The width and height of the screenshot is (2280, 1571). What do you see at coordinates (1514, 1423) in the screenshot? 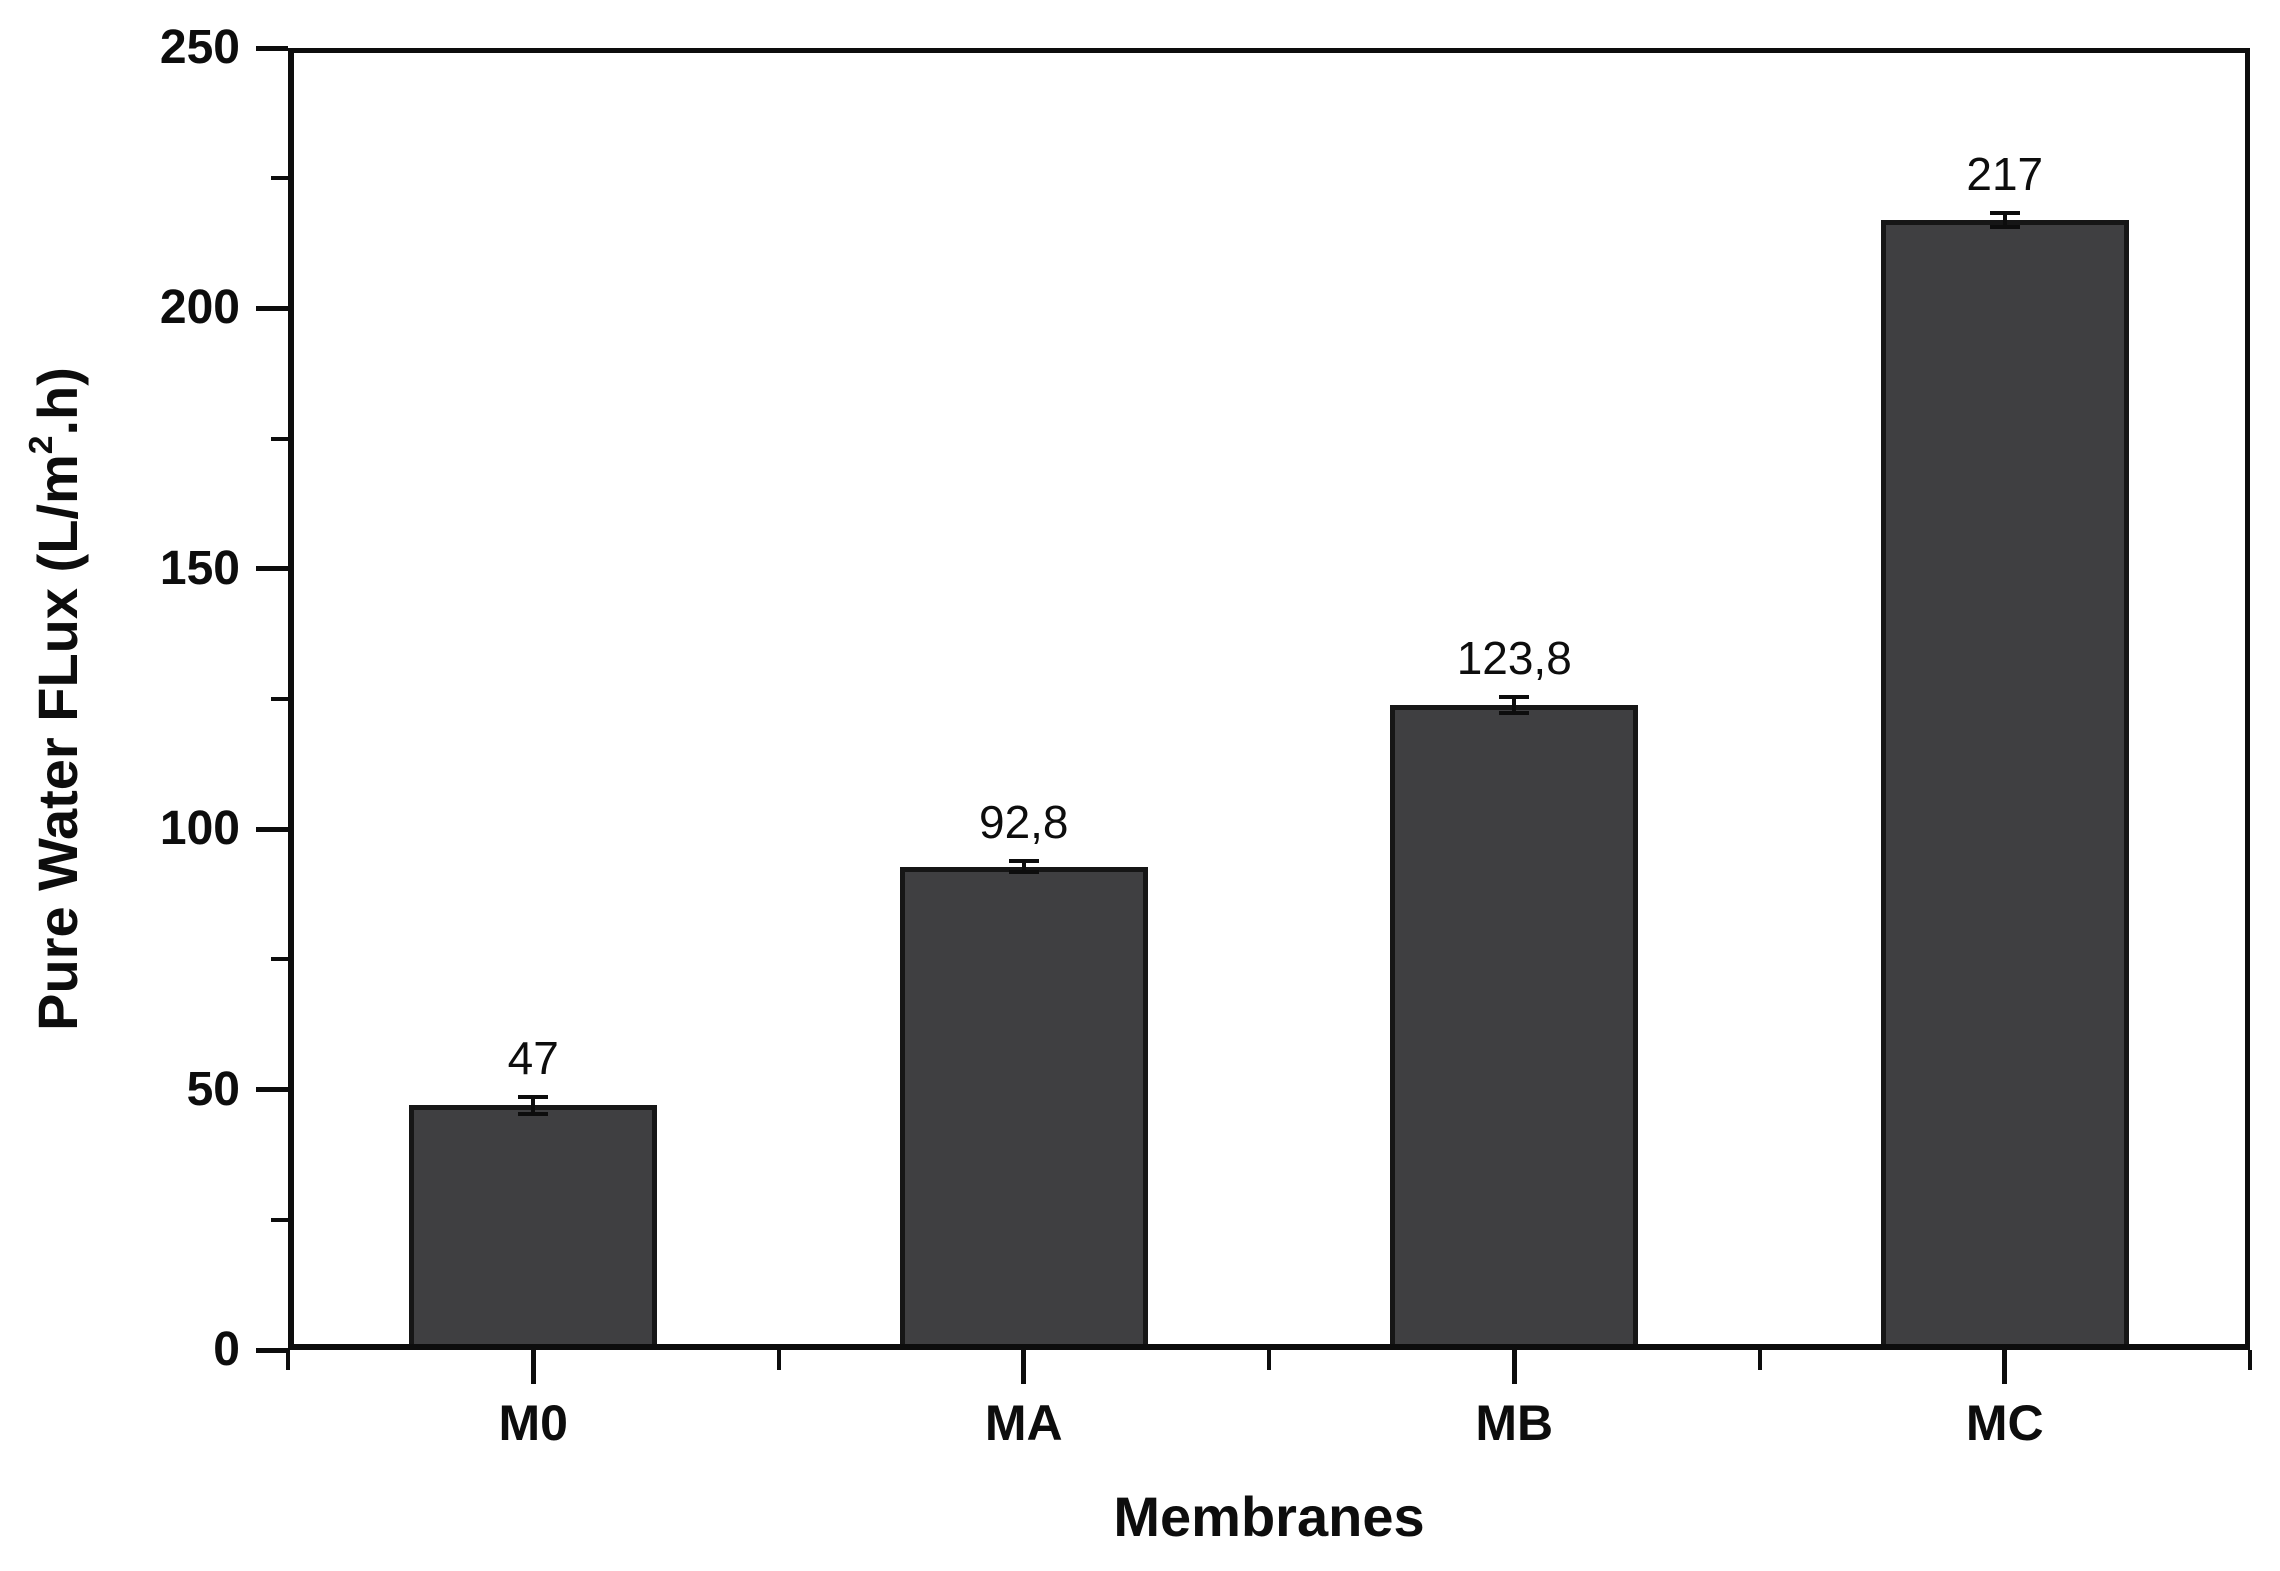
I see `x-tick-label: MB` at bounding box center [1514, 1423].